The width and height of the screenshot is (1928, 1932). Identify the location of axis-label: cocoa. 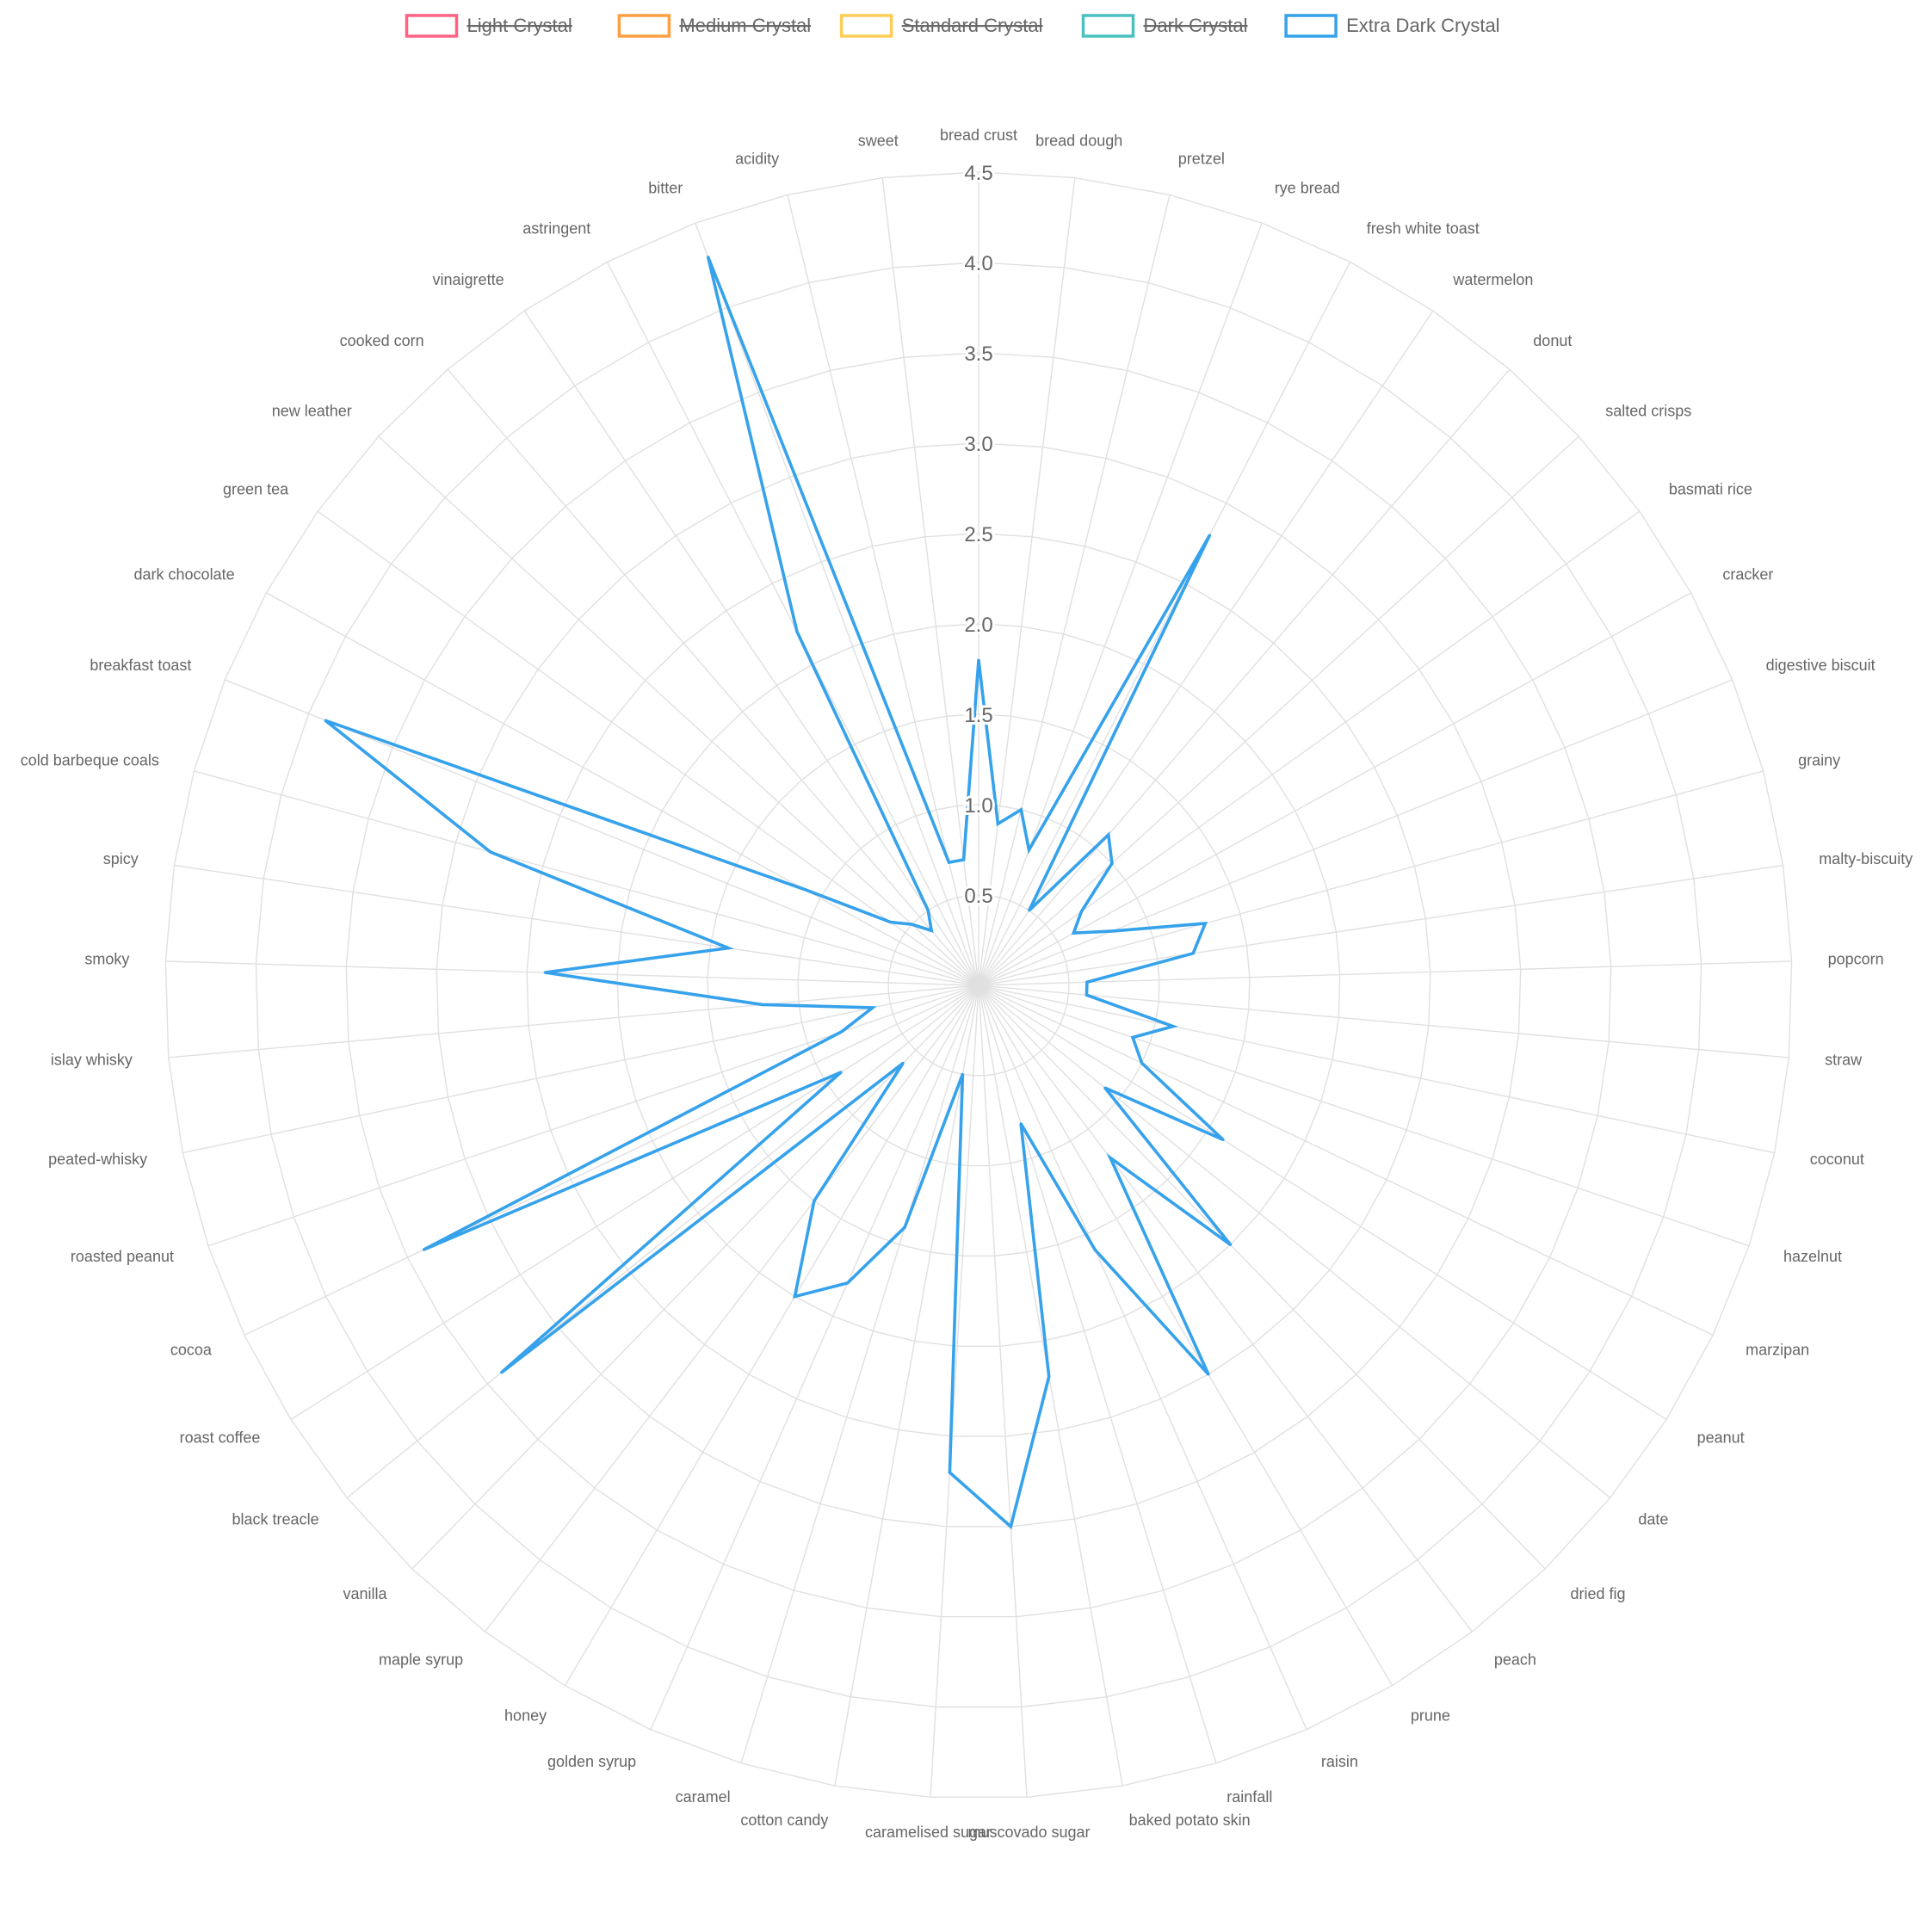
(192, 1349).